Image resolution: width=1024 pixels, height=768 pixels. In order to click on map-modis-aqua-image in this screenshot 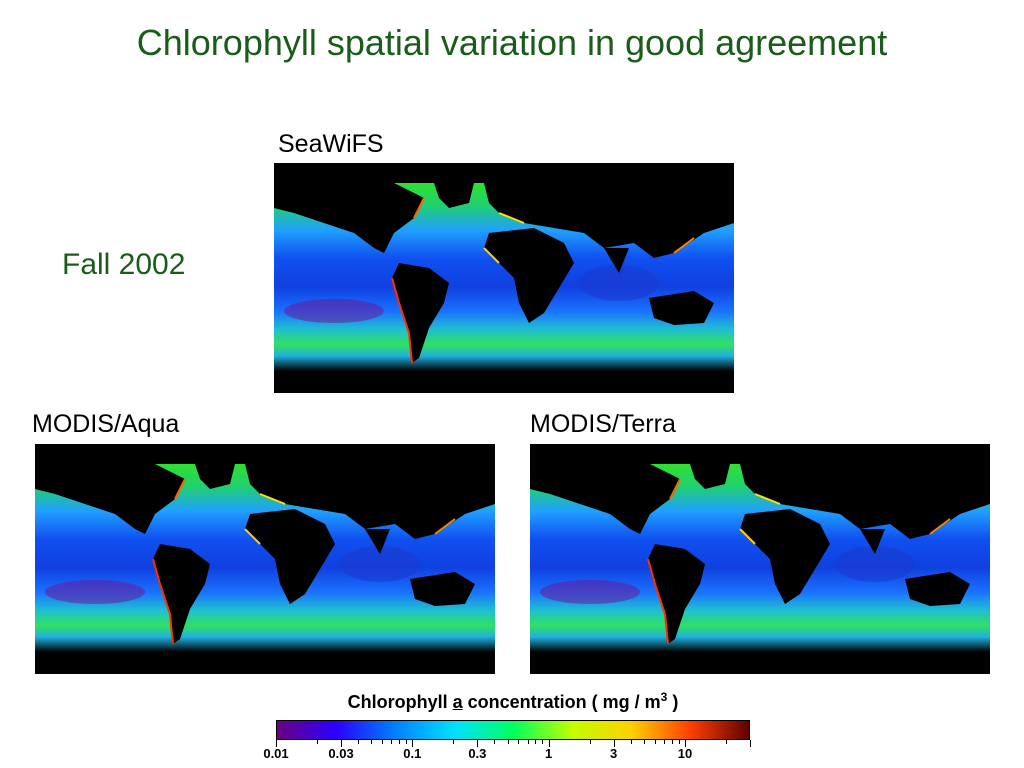, I will do `click(265, 559)`.